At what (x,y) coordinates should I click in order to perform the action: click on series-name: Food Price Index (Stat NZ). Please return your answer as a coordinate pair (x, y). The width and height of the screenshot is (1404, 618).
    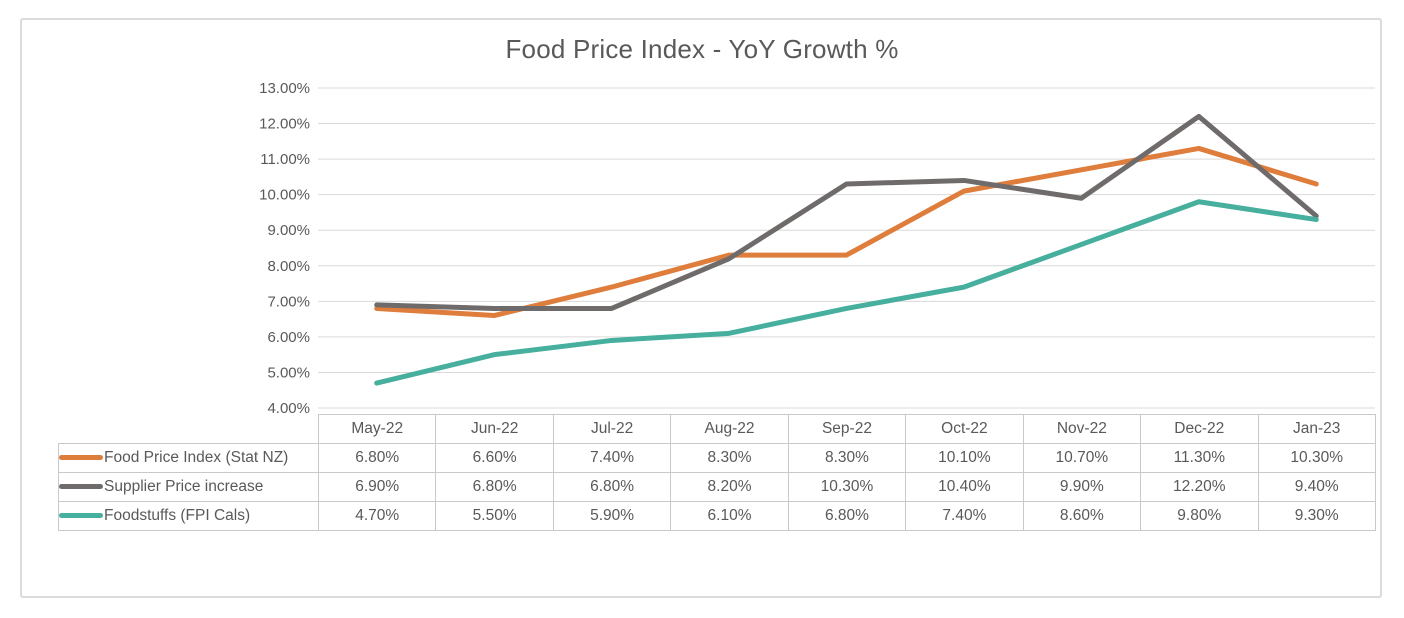
    Looking at the image, I should click on (196, 457).